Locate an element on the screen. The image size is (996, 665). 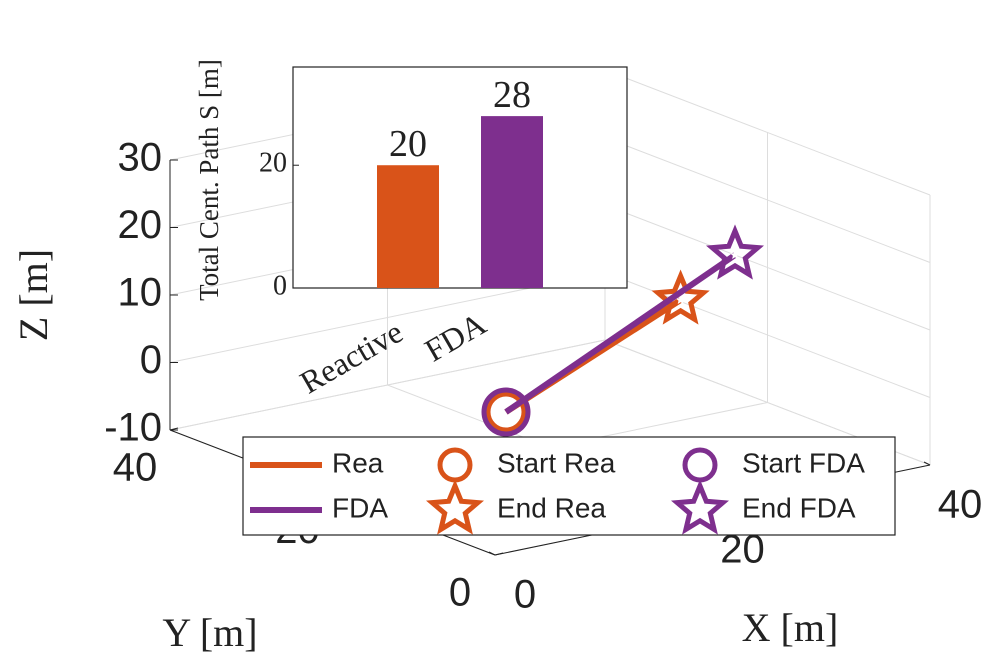
value-label: 28 is located at coordinates (512, 95).